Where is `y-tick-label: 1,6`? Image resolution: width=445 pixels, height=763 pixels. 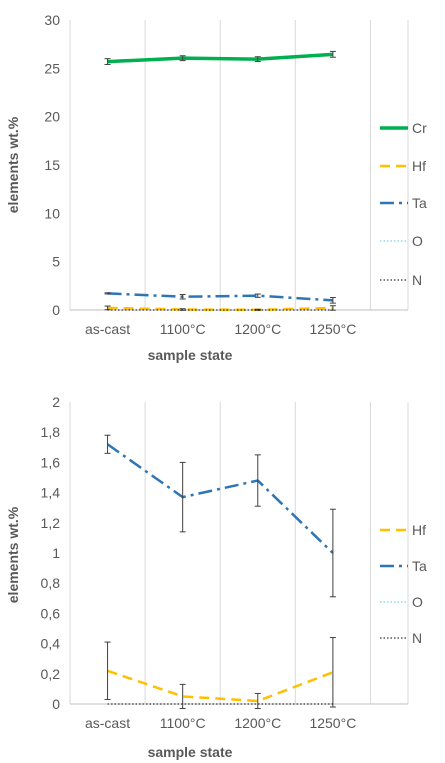 y-tick-label: 1,6 is located at coordinates (51, 462).